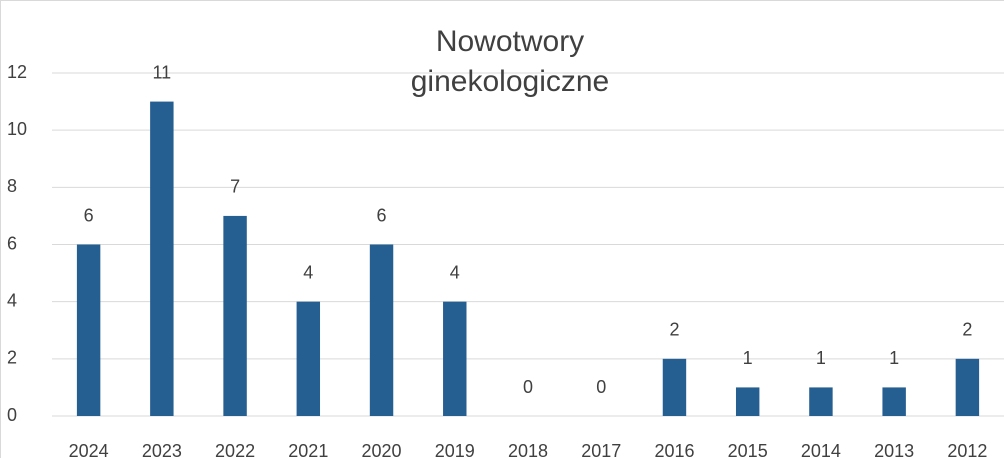  What do you see at coordinates (601, 449) in the screenshot?
I see `x-tick-label: 2017` at bounding box center [601, 449].